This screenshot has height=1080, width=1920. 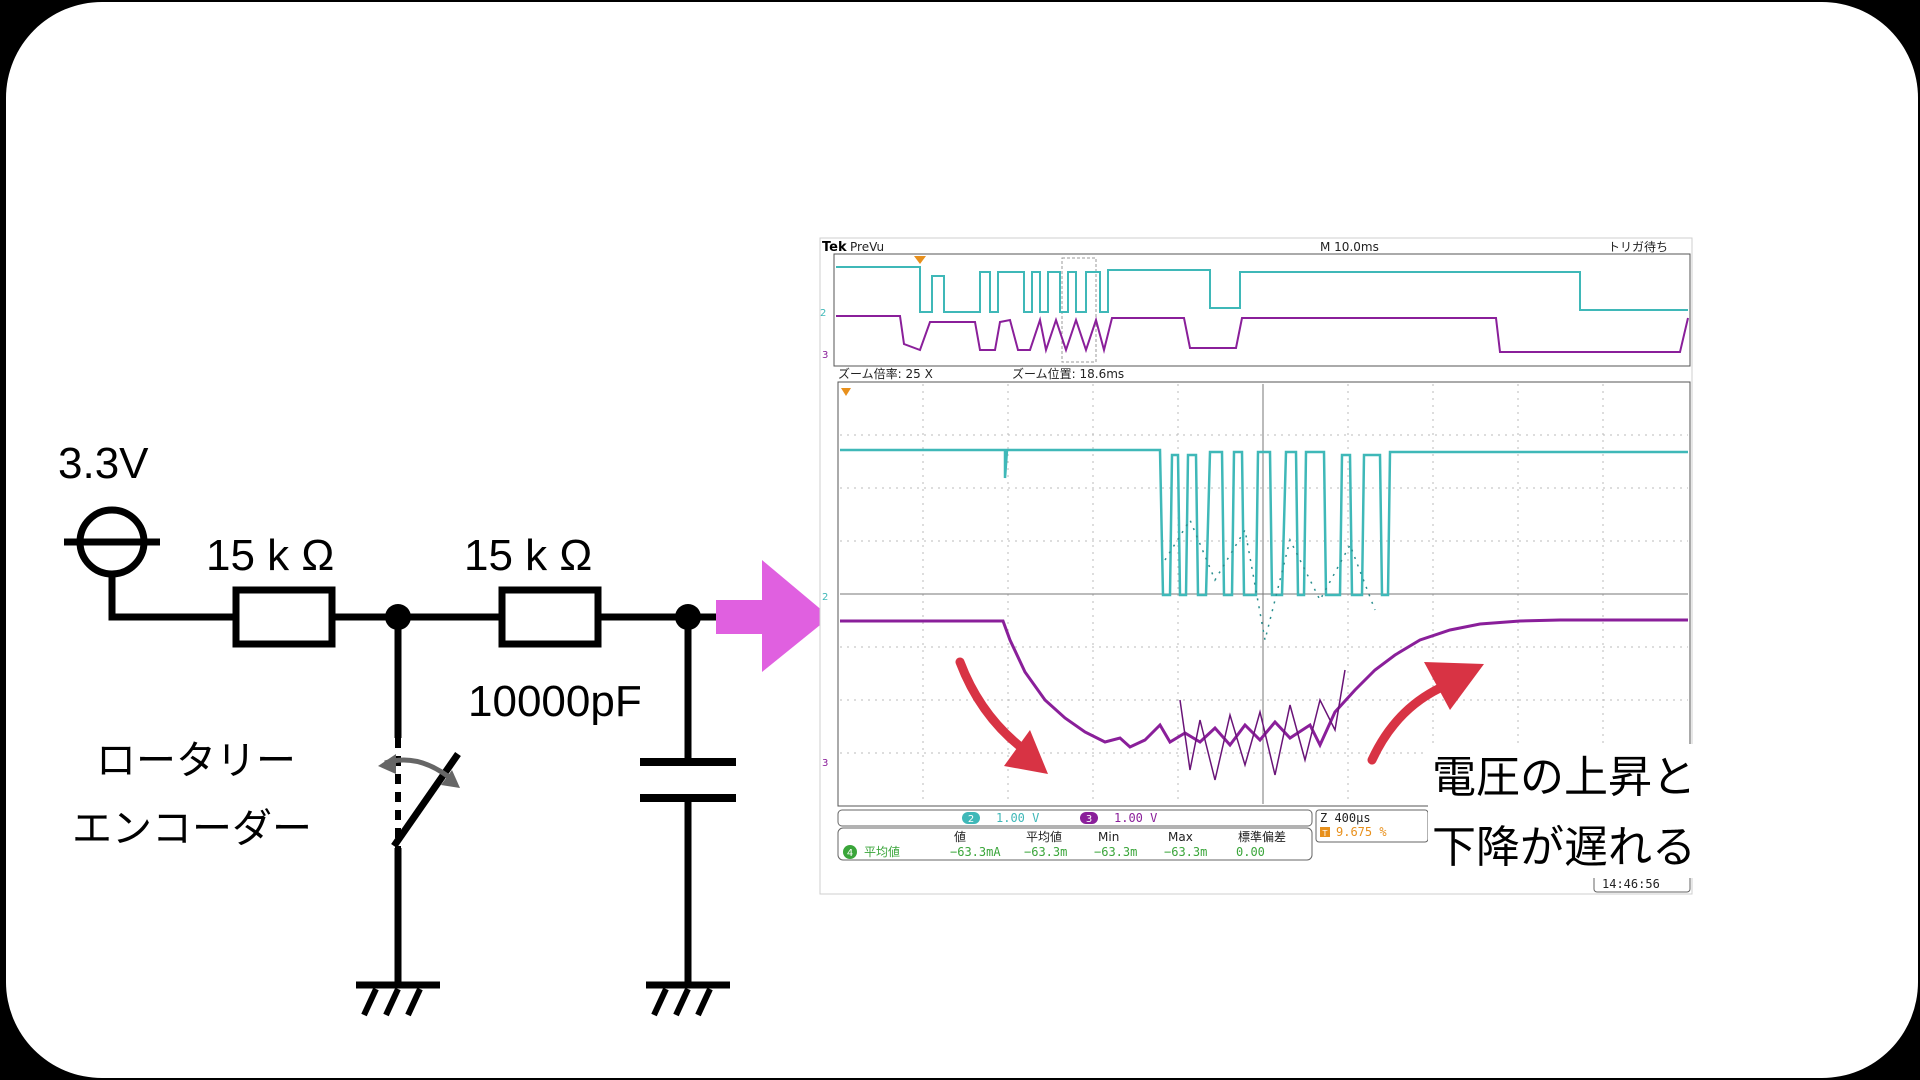 I want to click on scope-timebase: M 10.0ms, so click(x=1349, y=247).